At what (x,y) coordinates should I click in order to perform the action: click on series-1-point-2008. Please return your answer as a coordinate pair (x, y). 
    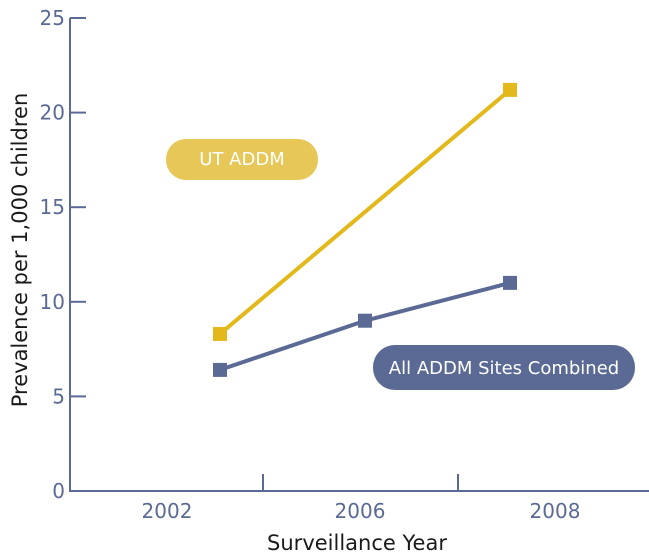
    Looking at the image, I should click on (510, 282).